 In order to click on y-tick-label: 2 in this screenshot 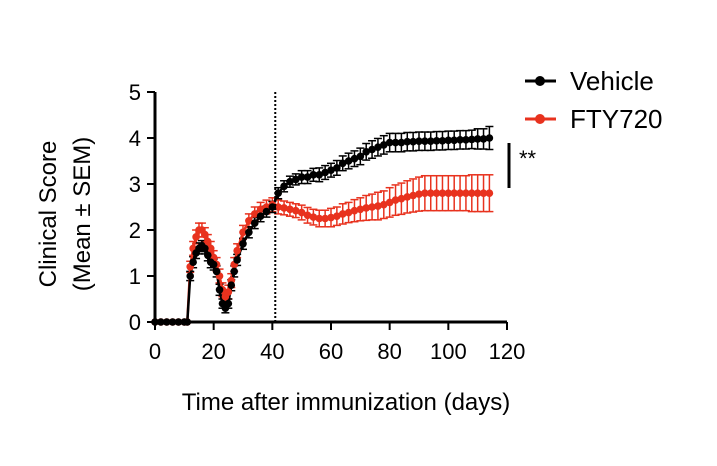, I will do `click(135, 230)`.